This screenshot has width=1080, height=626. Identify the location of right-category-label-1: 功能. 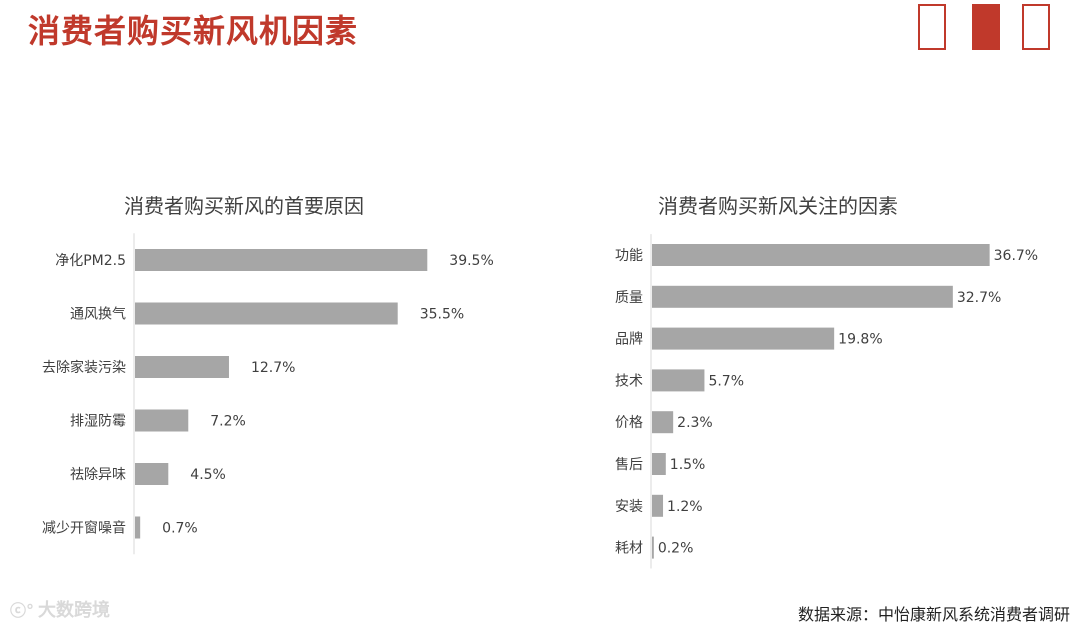
(629, 256).